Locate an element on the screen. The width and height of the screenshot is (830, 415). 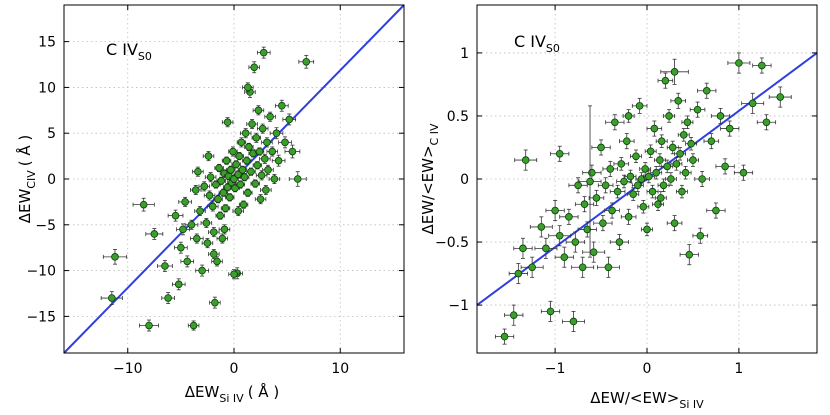
right-xtick-label: 0 is located at coordinates (647, 369).